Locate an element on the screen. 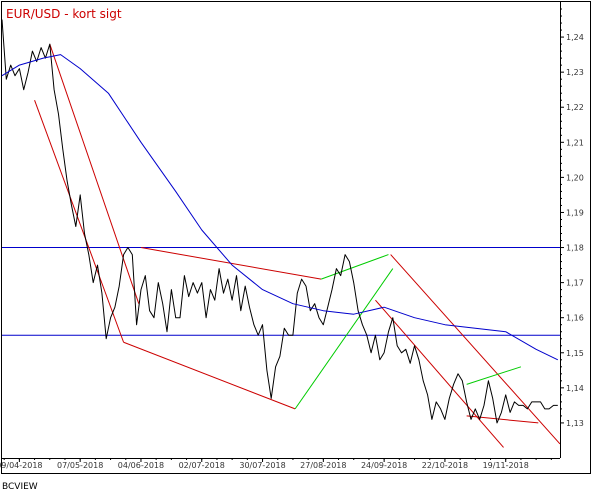  y-tick-label: 1,22 is located at coordinates (575, 107).